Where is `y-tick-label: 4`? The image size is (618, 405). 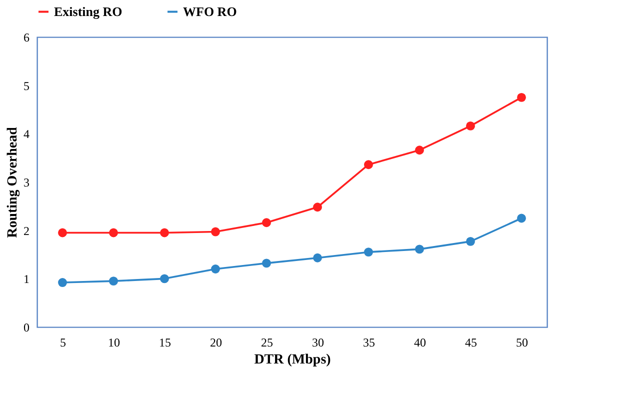 y-tick-label: 4 is located at coordinates (27, 134).